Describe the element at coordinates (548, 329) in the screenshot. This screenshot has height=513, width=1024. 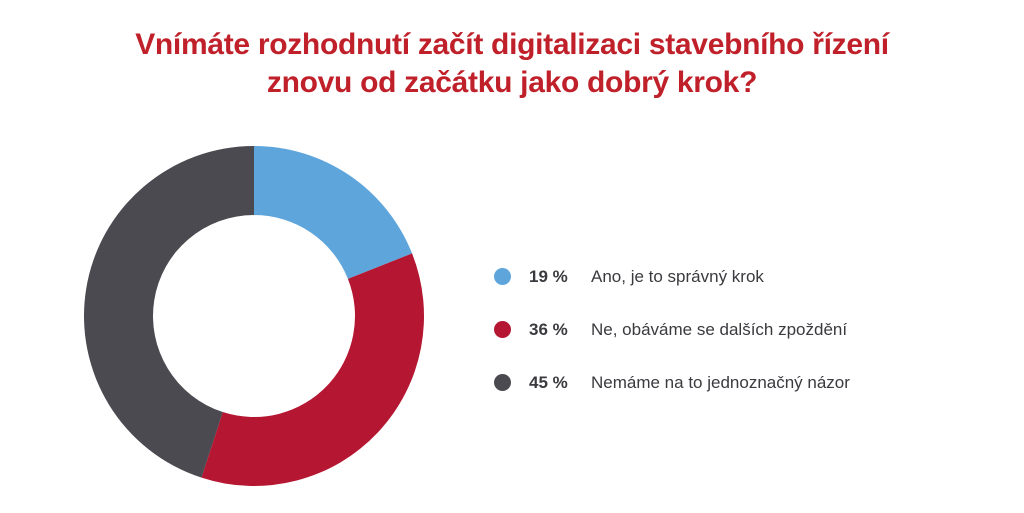
I see `legend-percent: 36 %` at that location.